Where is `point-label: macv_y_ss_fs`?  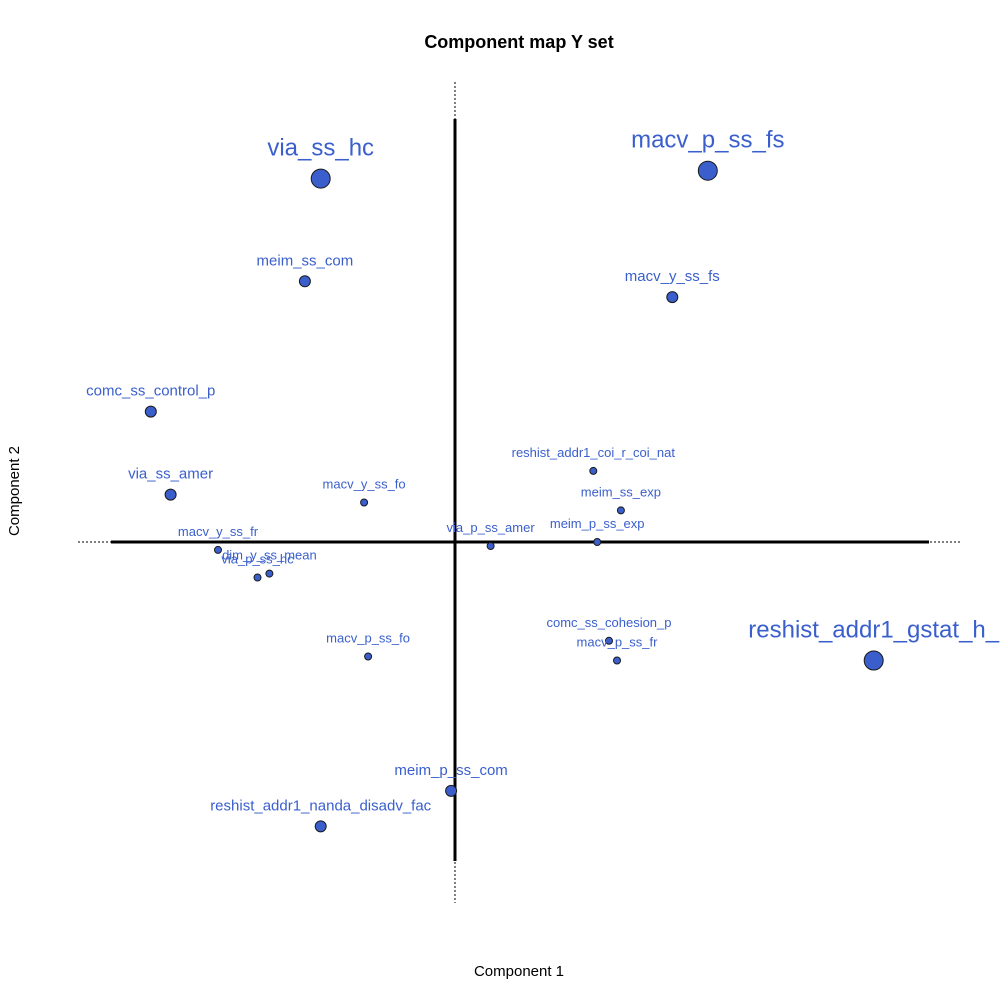 point-label: macv_y_ss_fs is located at coordinates (672, 276).